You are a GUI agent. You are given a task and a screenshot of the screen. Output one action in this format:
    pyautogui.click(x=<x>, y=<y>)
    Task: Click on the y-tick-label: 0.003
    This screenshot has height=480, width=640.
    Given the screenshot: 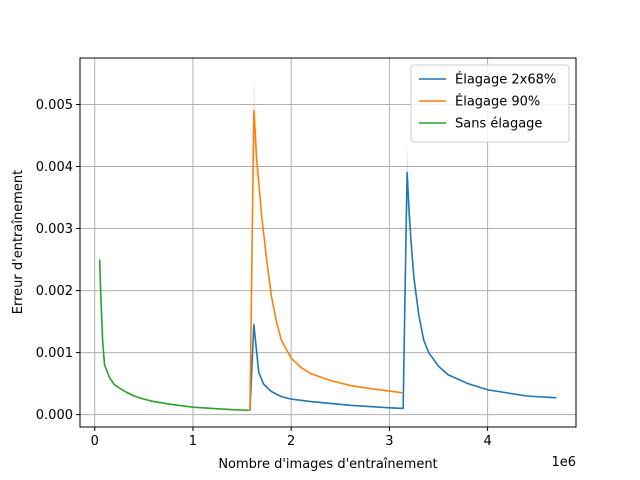 What is the action you would take?
    pyautogui.click(x=54, y=229)
    